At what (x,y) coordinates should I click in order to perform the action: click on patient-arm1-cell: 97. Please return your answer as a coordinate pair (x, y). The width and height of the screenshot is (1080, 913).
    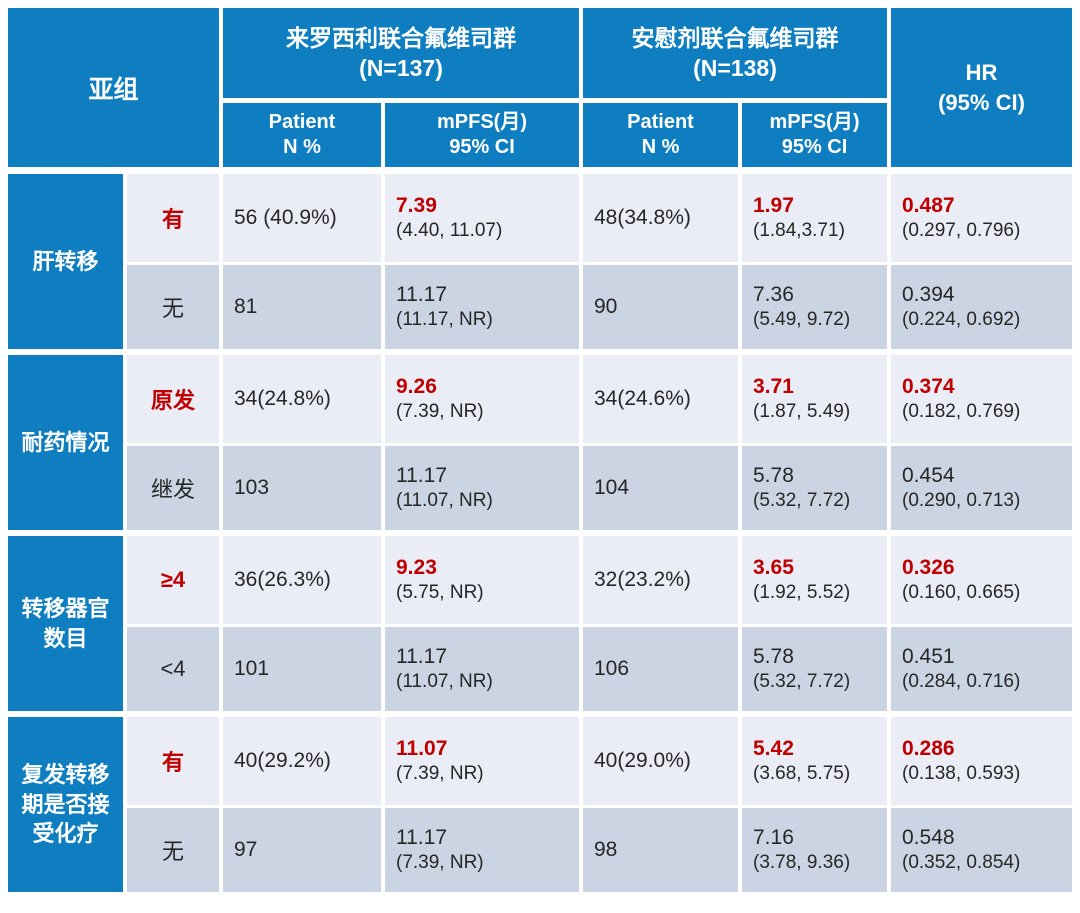
    Looking at the image, I should click on (302, 850).